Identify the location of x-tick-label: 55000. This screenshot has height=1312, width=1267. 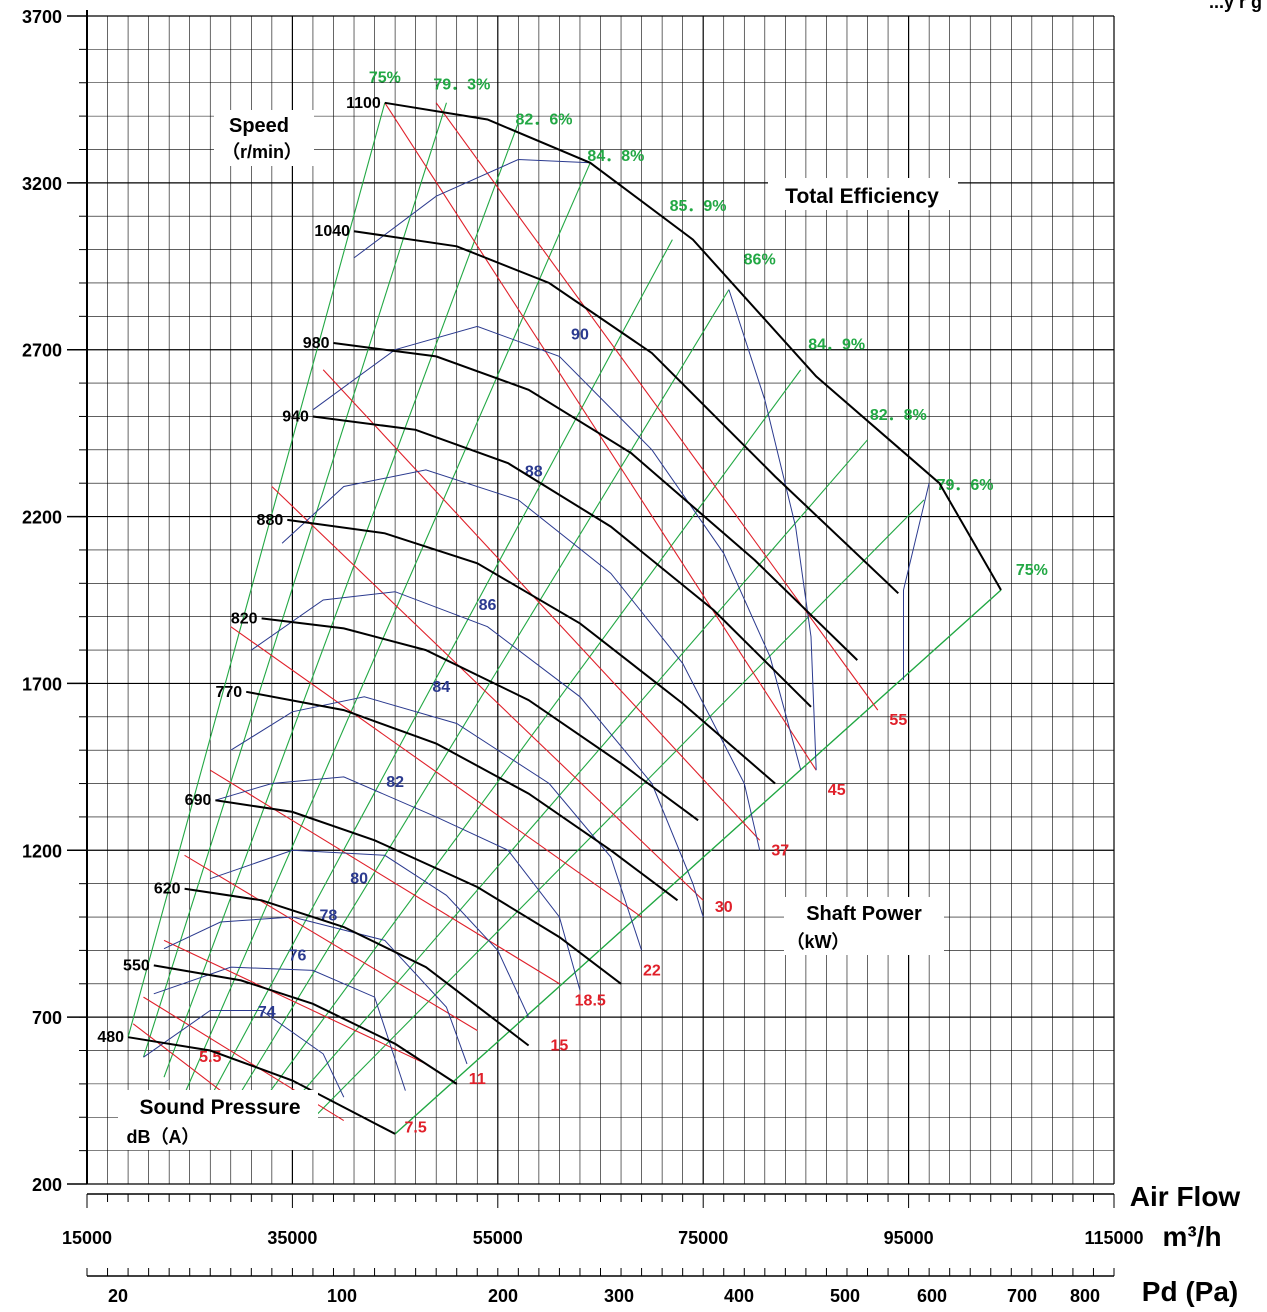
(498, 1238).